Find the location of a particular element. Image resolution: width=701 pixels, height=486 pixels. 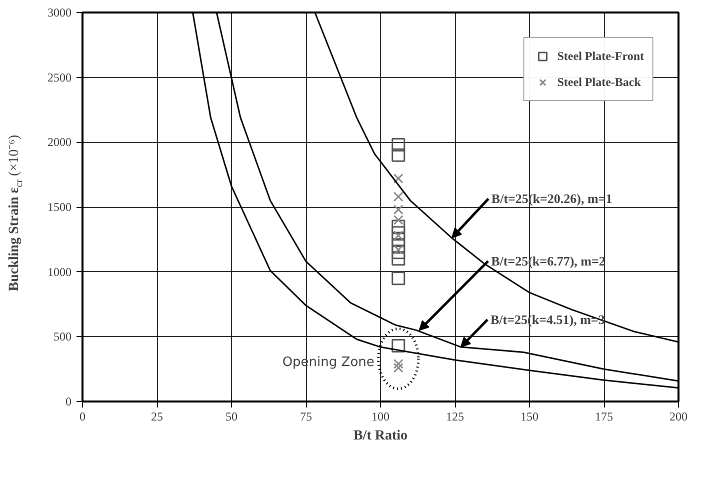

y-tick-label: 2000 is located at coordinates (60, 142).